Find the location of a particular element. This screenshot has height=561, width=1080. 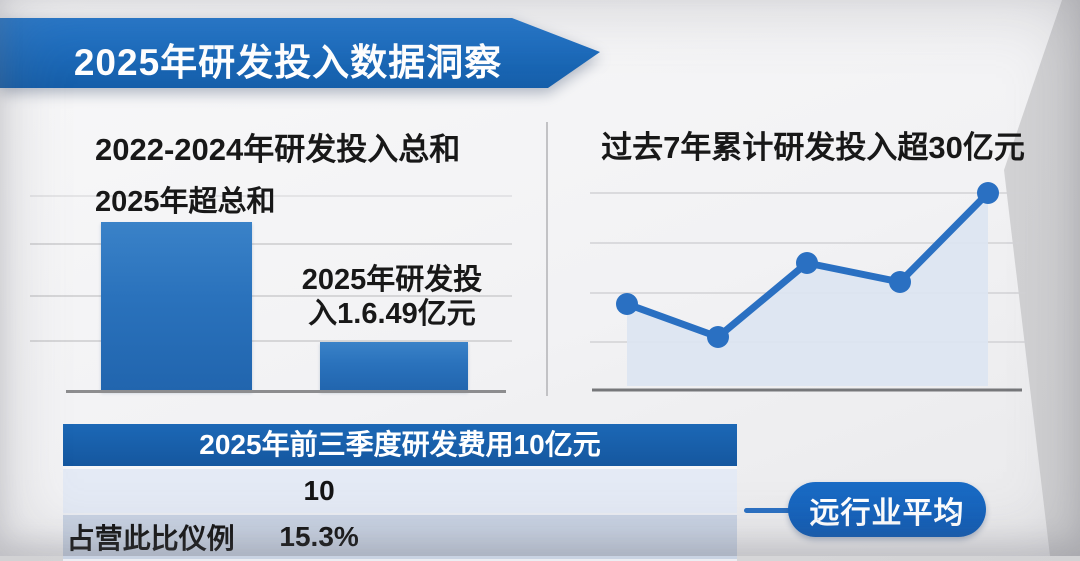

bar-2025-investment is located at coordinates (394, 366).